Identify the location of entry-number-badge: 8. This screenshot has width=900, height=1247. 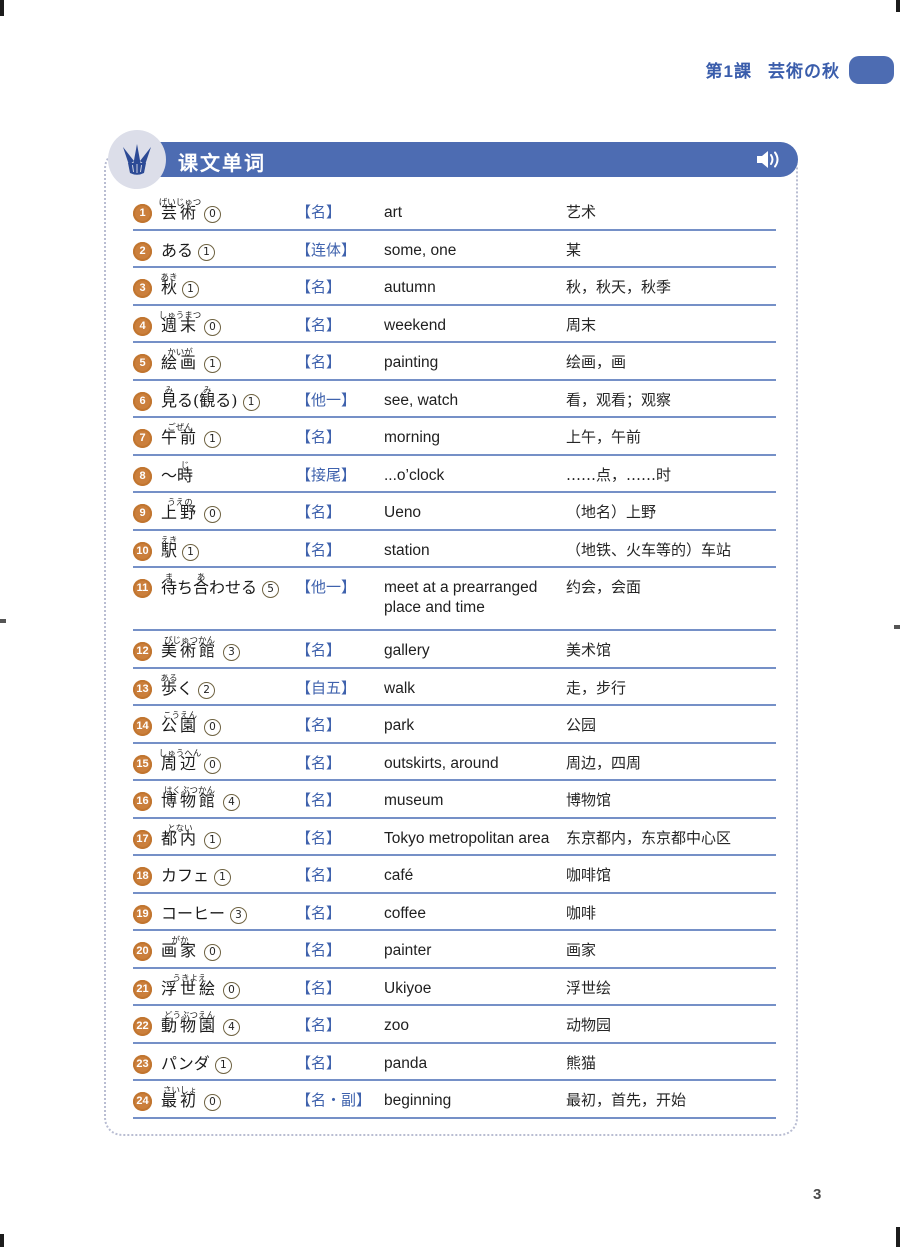
(142, 476).